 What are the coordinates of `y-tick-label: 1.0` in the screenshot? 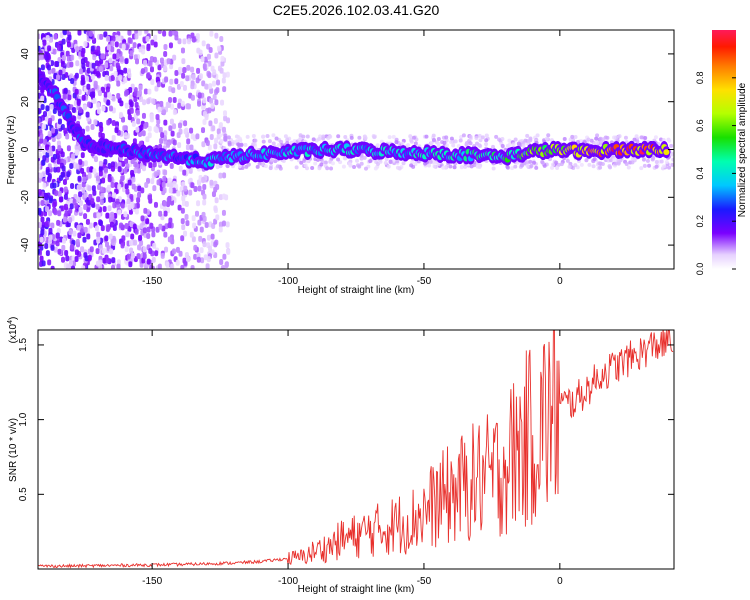 It's located at (23, 419).